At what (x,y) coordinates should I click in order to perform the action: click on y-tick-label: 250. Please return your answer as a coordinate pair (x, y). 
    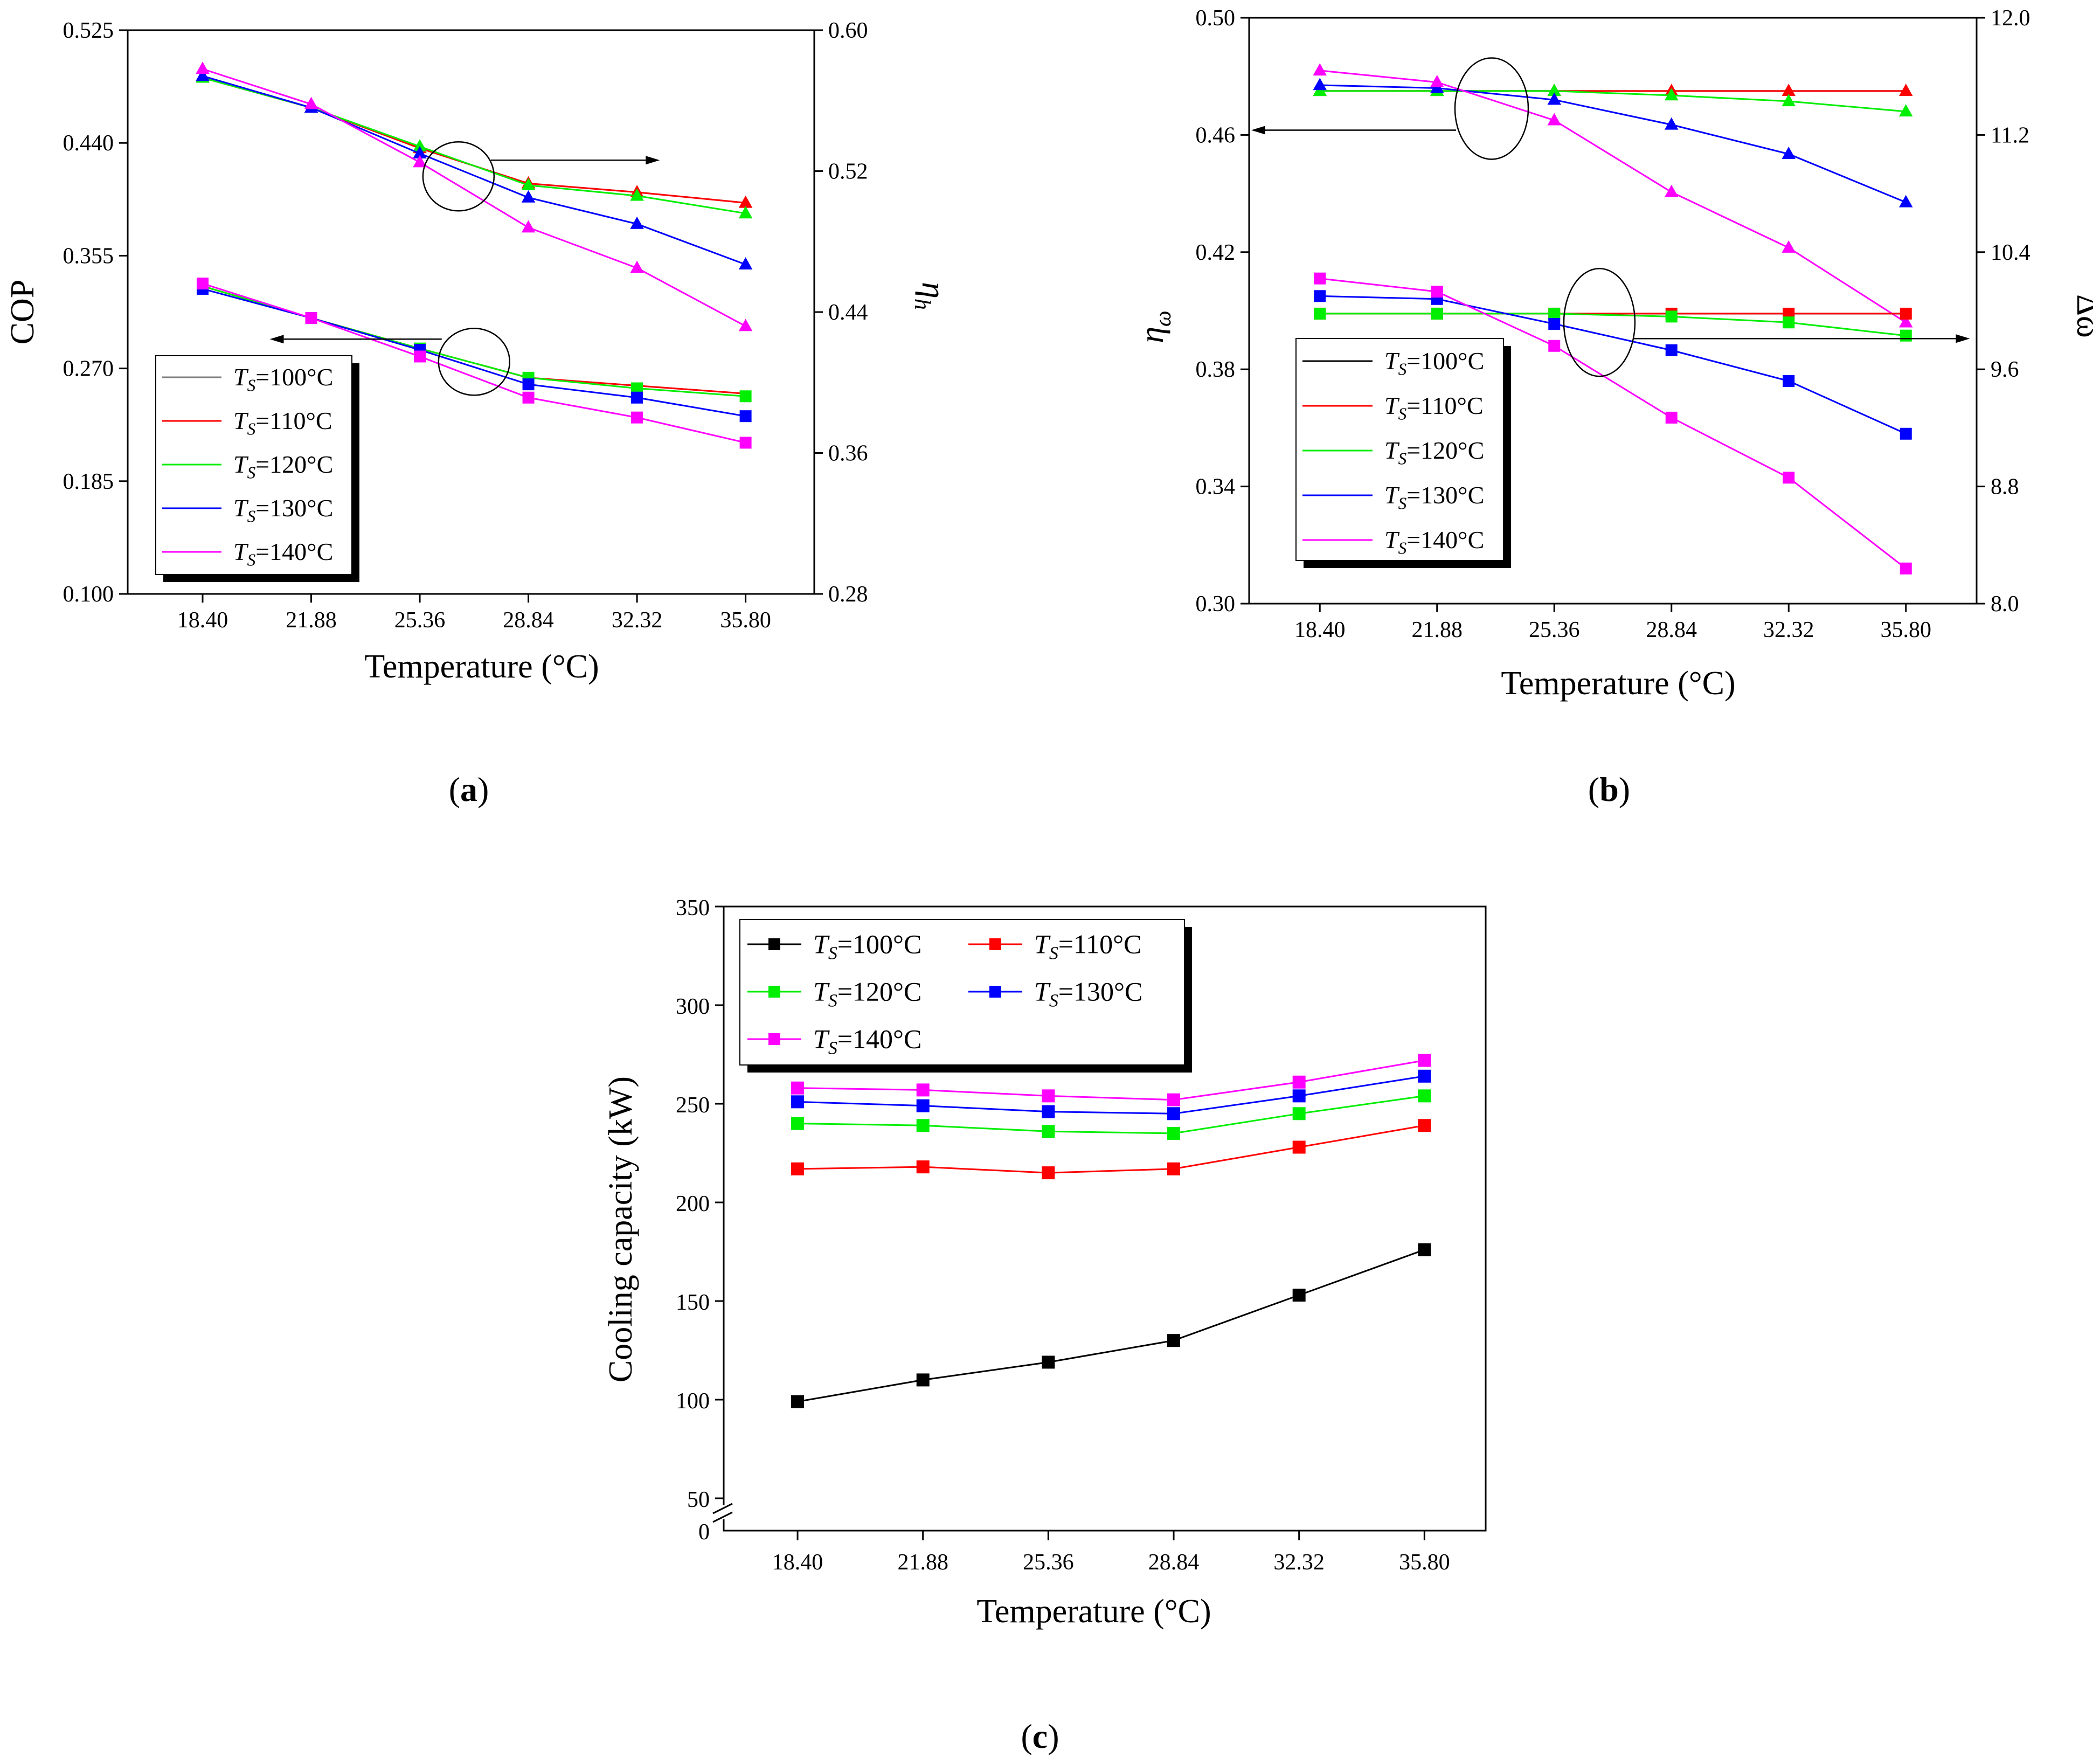
    Looking at the image, I should click on (693, 1105).